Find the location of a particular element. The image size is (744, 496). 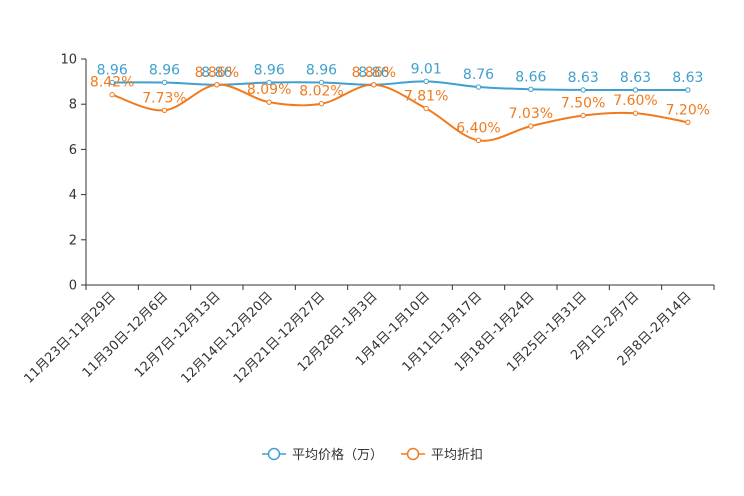

y-tick-label: 10 is located at coordinates (68, 60).